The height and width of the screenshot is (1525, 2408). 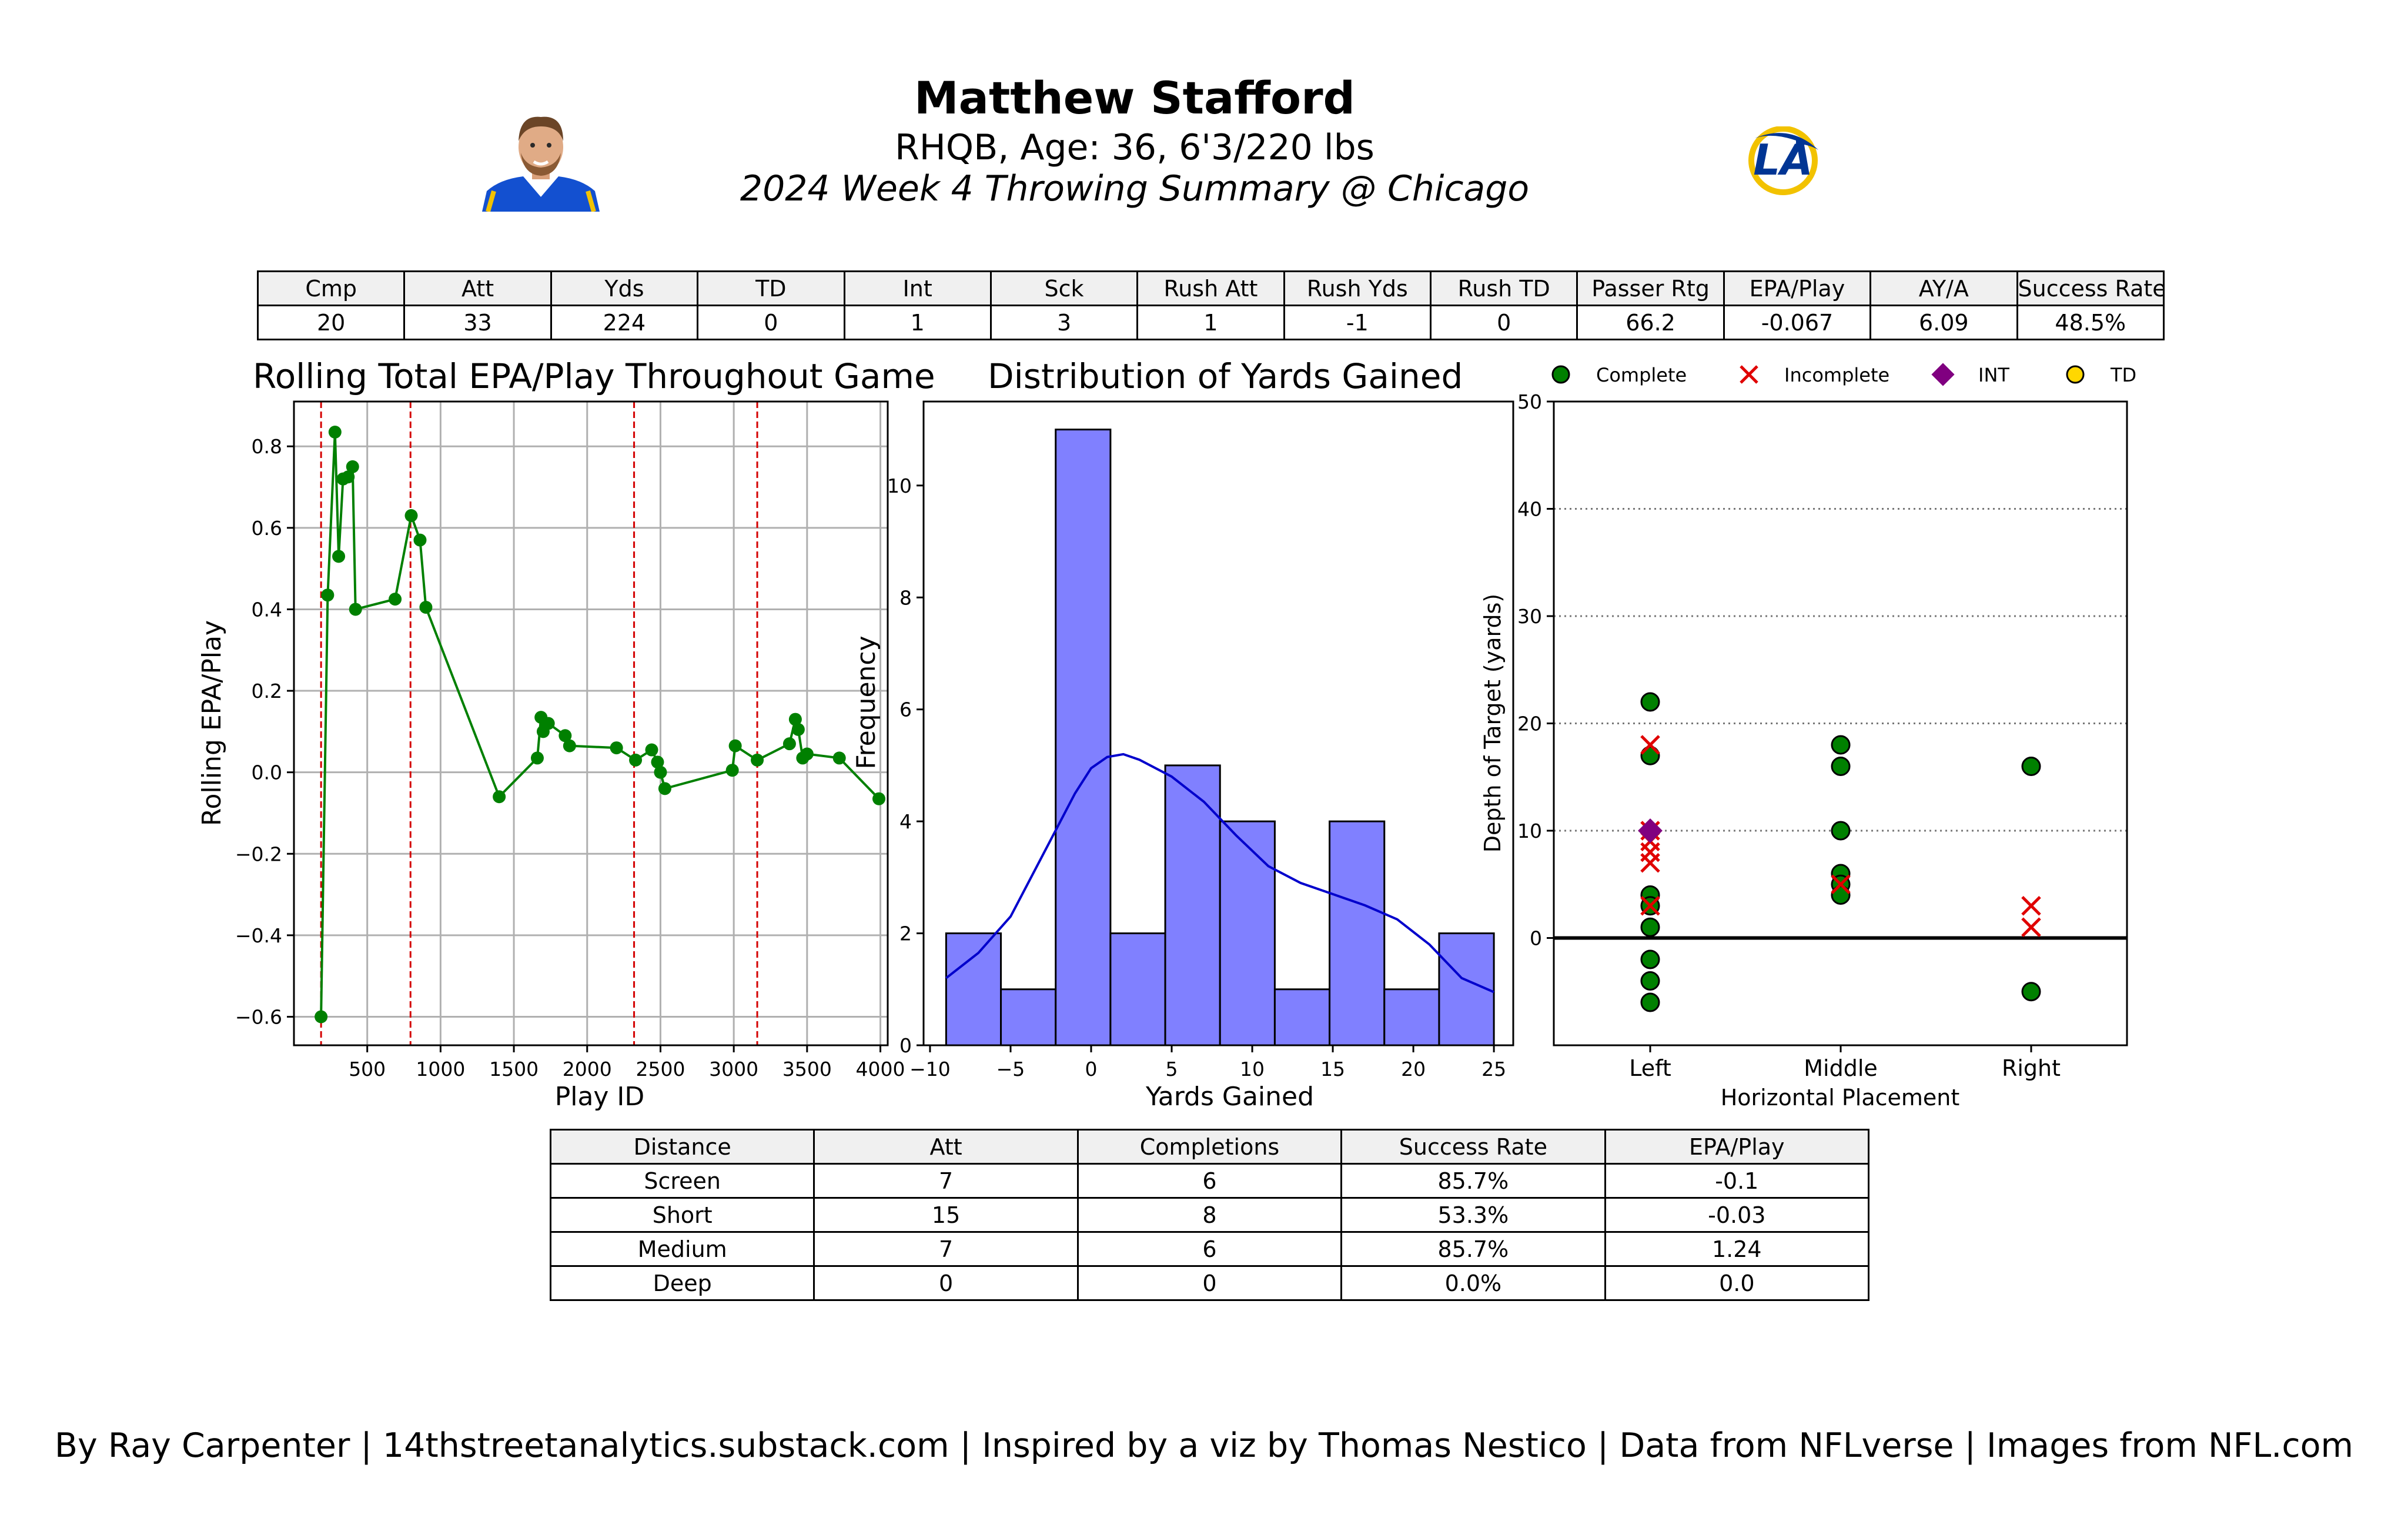 What do you see at coordinates (682, 1283) in the screenshot?
I see `table-cell: Deep` at bounding box center [682, 1283].